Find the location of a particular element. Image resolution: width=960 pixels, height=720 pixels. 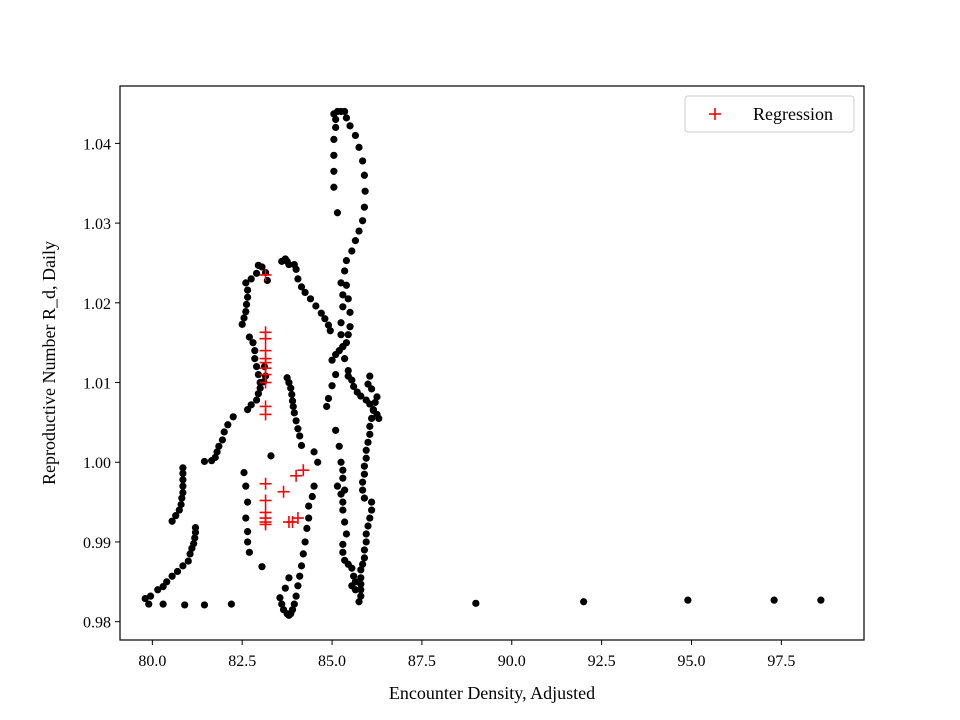

y-tick-label: 1.01 is located at coordinates (97, 384).